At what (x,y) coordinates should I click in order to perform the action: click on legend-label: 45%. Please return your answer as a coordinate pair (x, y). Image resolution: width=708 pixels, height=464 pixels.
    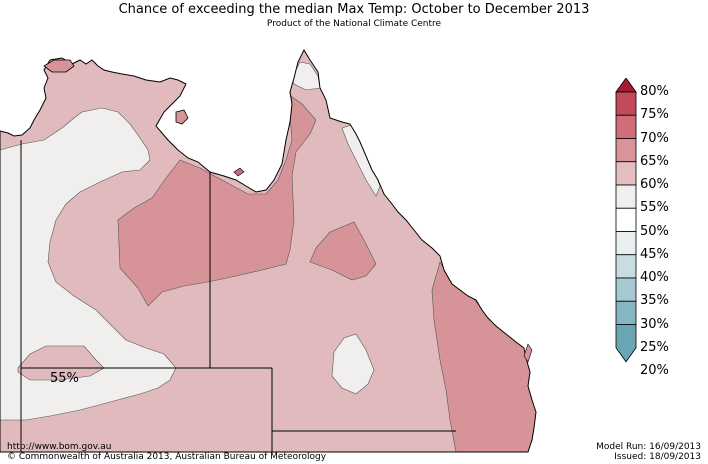
    Looking at the image, I should click on (654, 254).